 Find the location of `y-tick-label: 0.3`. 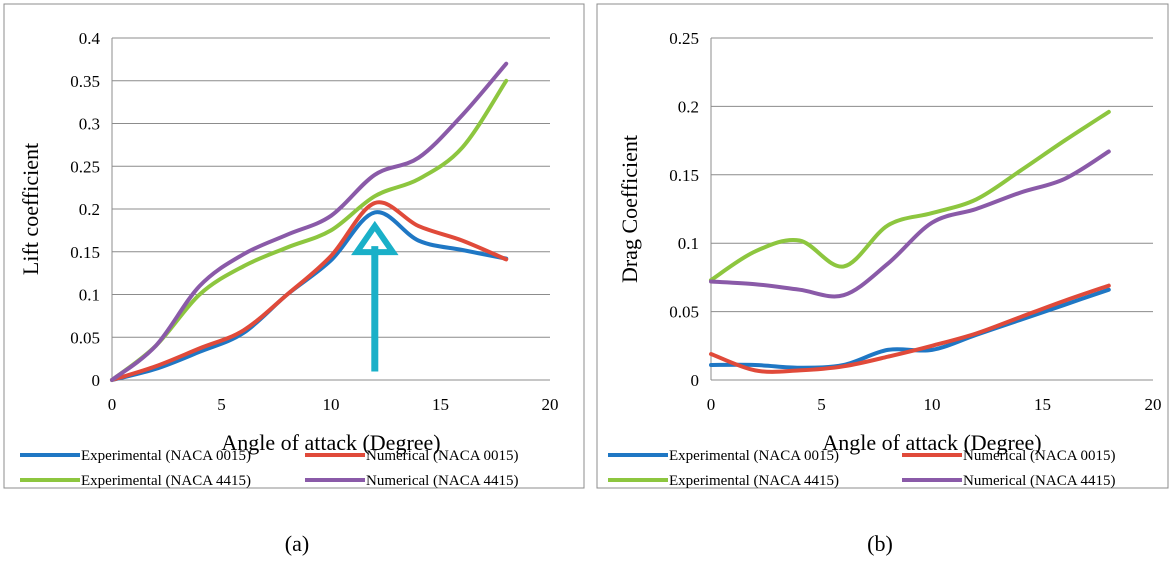

y-tick-label: 0.3 is located at coordinates (89, 124).